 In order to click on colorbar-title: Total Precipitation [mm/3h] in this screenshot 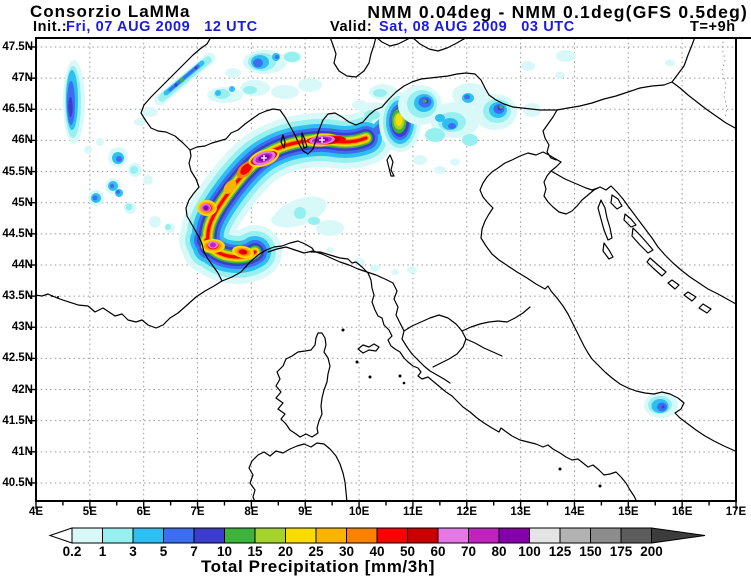, I will do `click(318, 566)`.